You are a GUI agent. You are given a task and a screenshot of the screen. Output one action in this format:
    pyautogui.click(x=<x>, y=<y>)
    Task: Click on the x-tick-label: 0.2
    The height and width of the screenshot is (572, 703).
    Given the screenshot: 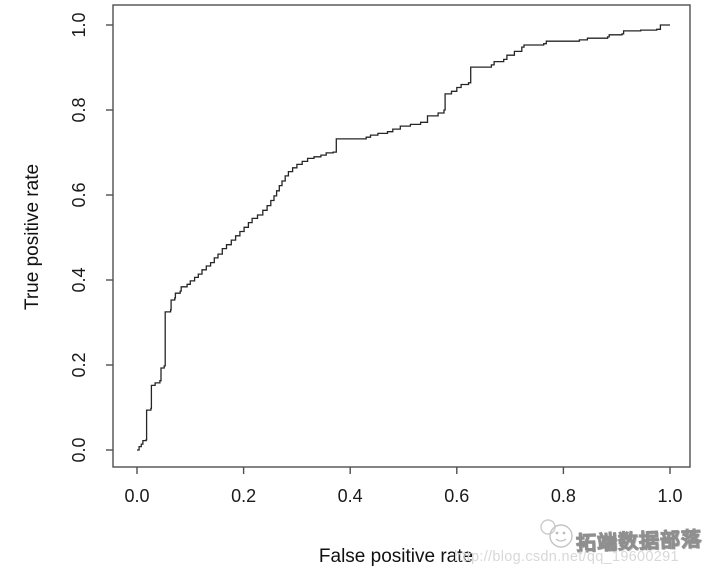 What is the action you would take?
    pyautogui.click(x=244, y=496)
    